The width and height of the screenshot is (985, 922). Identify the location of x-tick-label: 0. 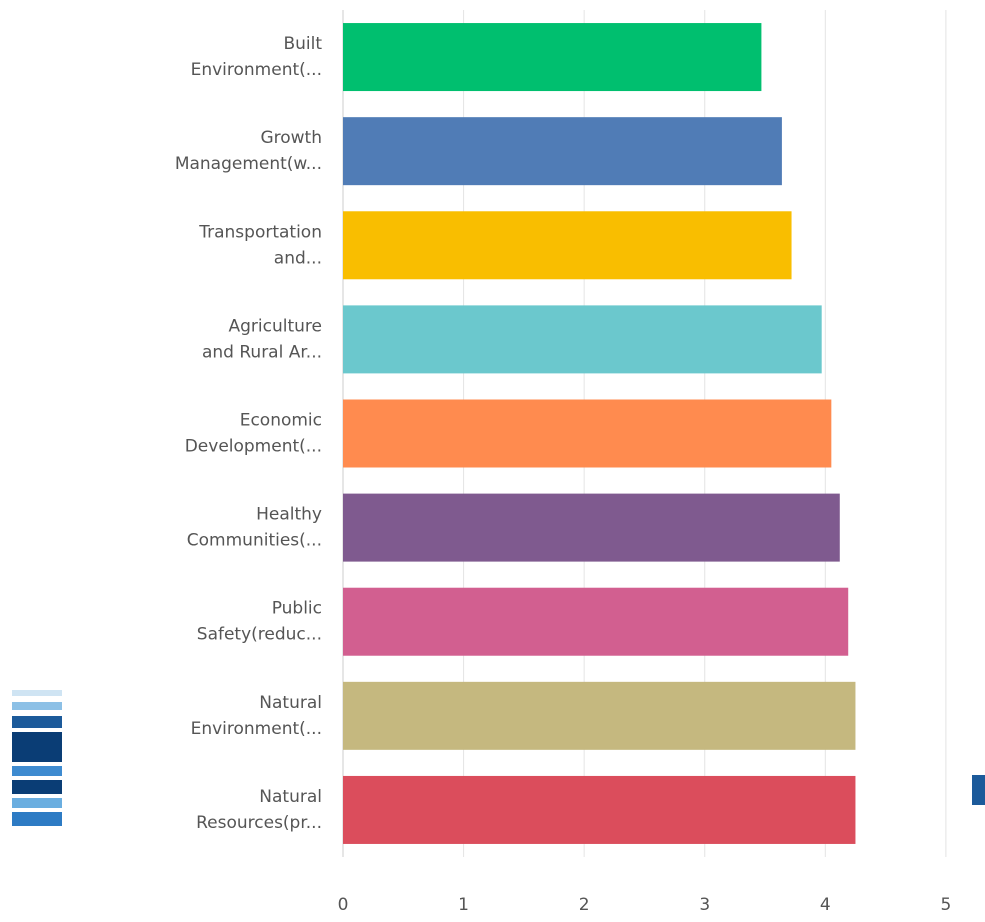
(343, 905).